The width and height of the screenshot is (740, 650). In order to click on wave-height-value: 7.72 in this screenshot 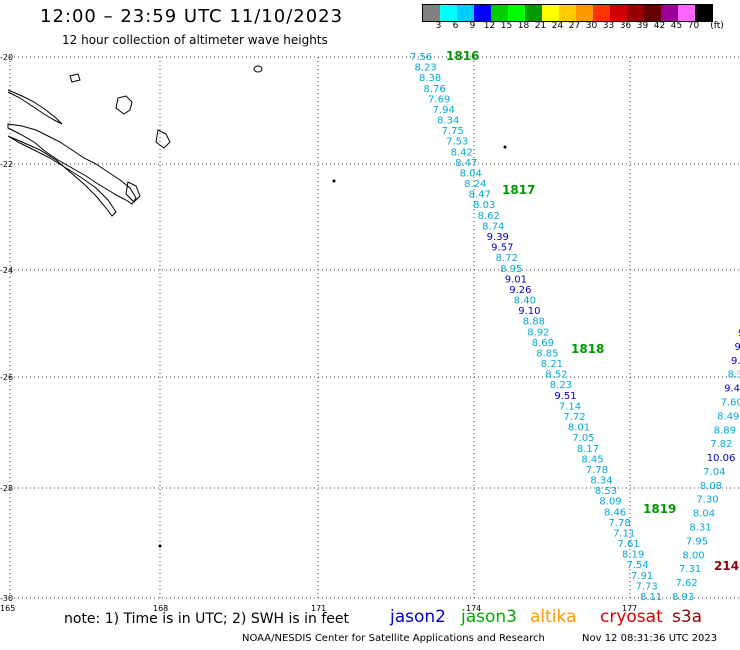, I will do `click(574, 417)`.